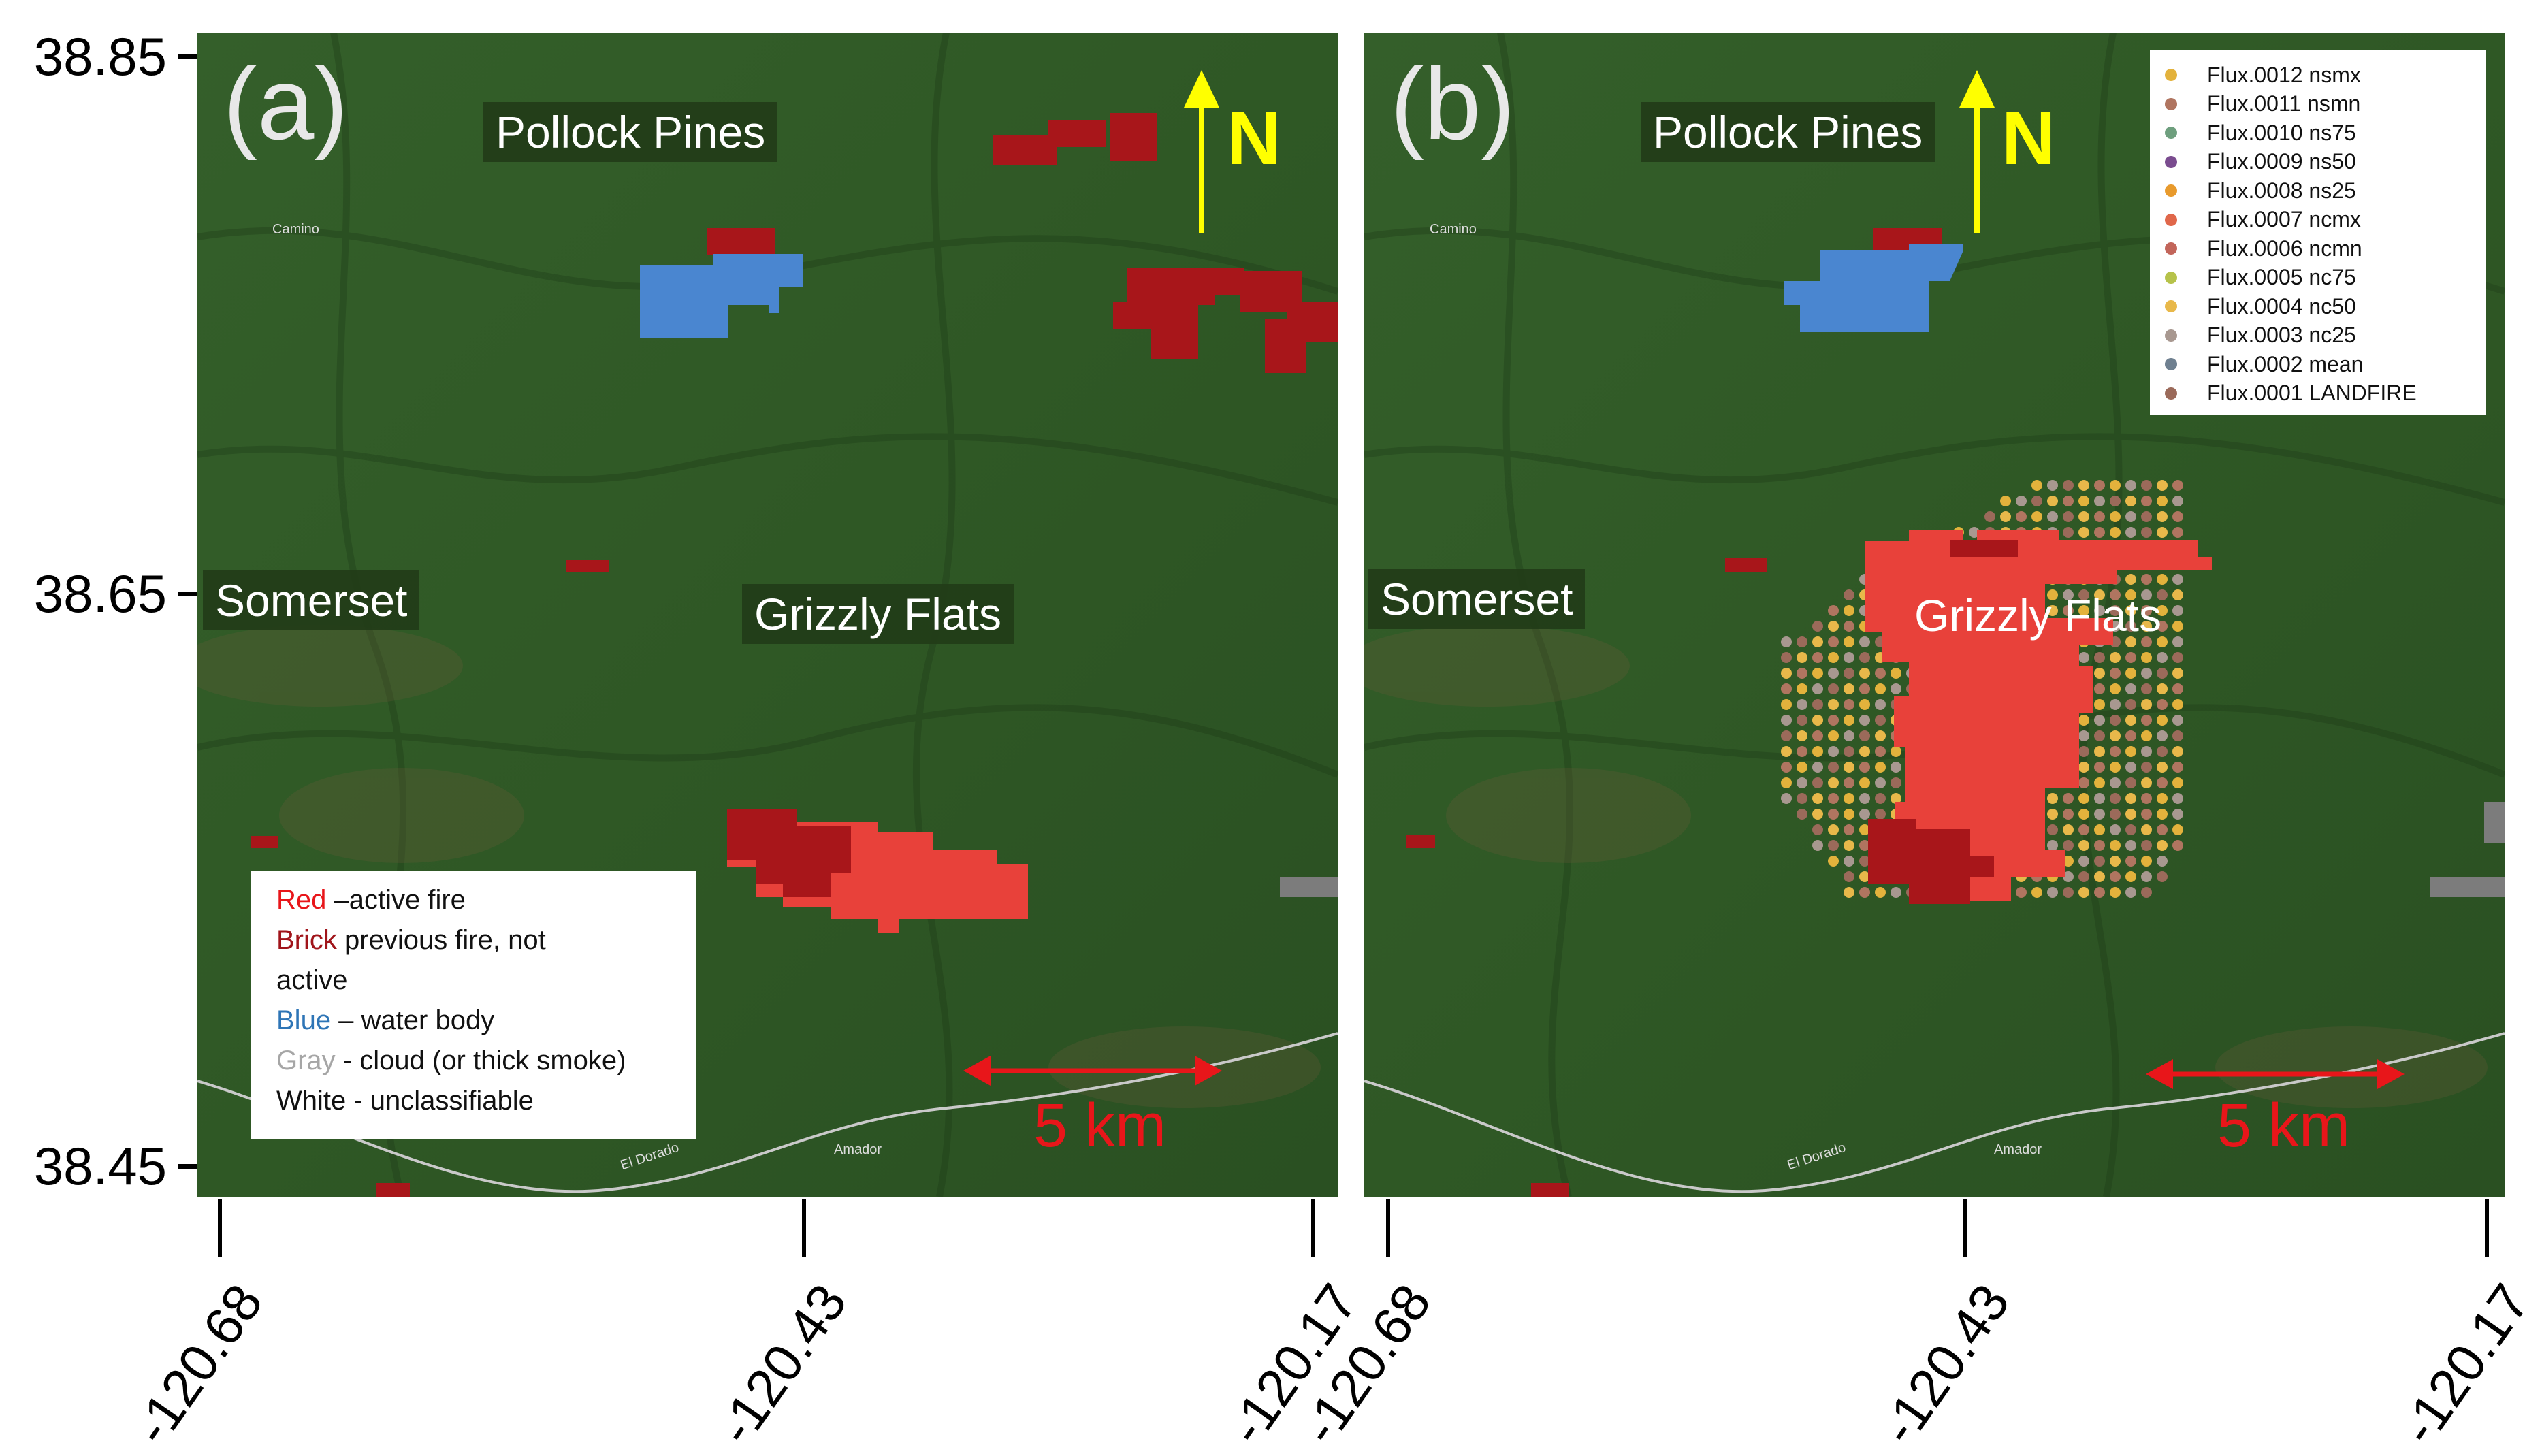 This screenshot has width=2525, height=1456. I want to click on legend-item: Flux.0008 ns25, so click(2325, 191).